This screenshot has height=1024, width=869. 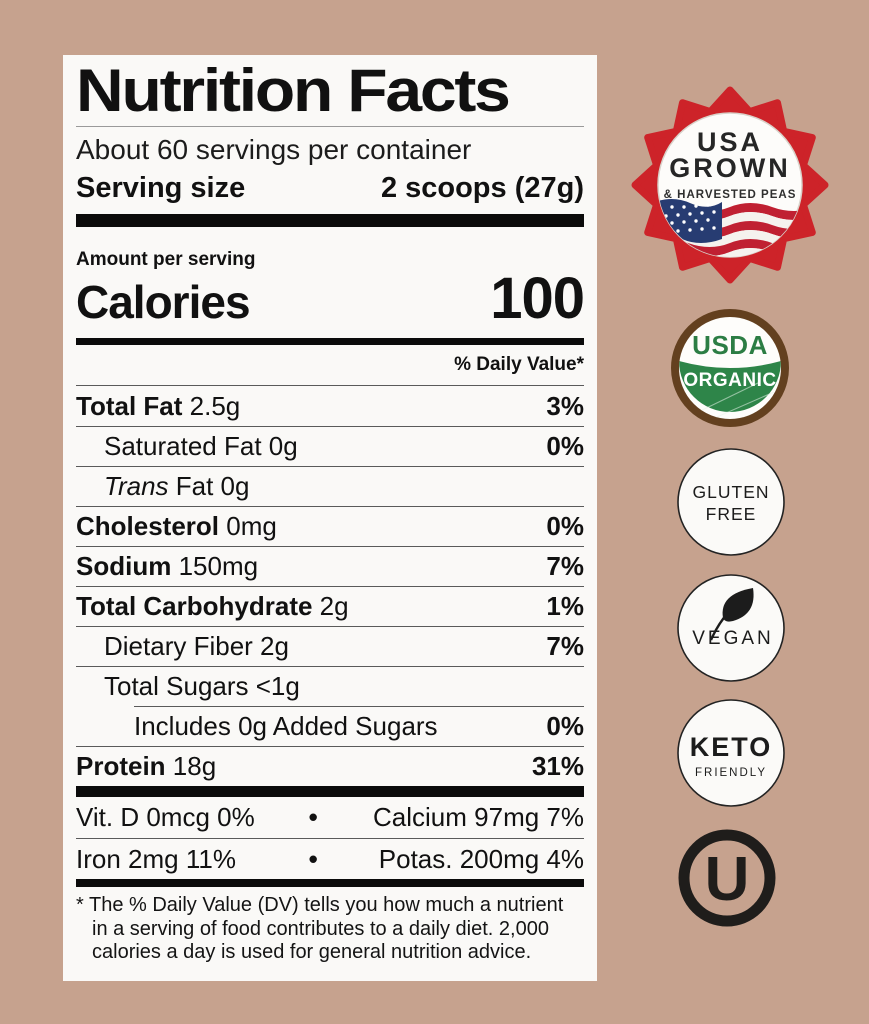 What do you see at coordinates (196, 646) in the screenshot?
I see `nutrient-name: Dietary Fiber 2g` at bounding box center [196, 646].